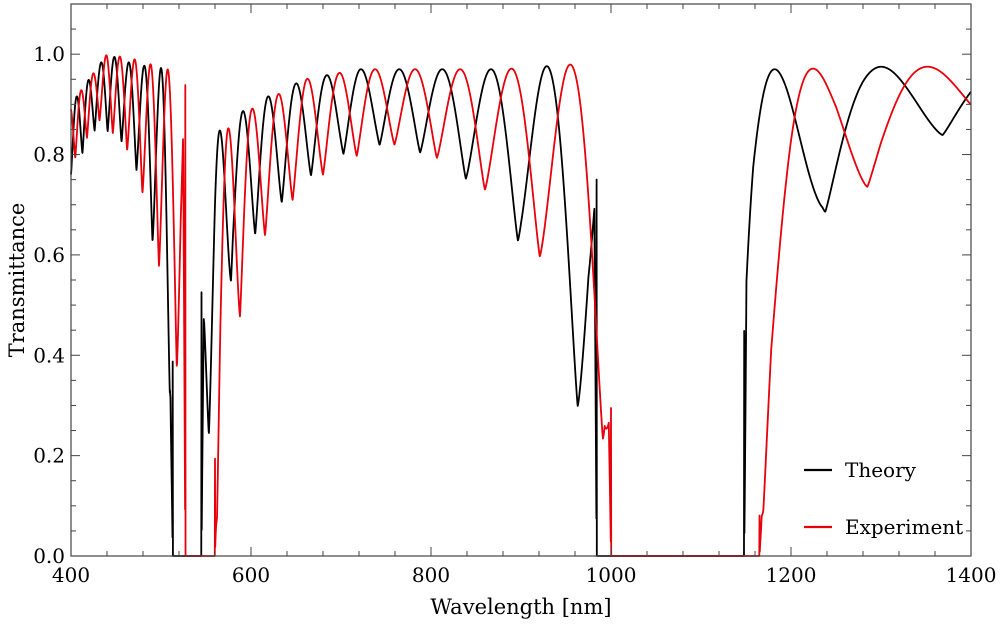  What do you see at coordinates (49, 155) in the screenshot?
I see `y-tick-label: 0.8` at bounding box center [49, 155].